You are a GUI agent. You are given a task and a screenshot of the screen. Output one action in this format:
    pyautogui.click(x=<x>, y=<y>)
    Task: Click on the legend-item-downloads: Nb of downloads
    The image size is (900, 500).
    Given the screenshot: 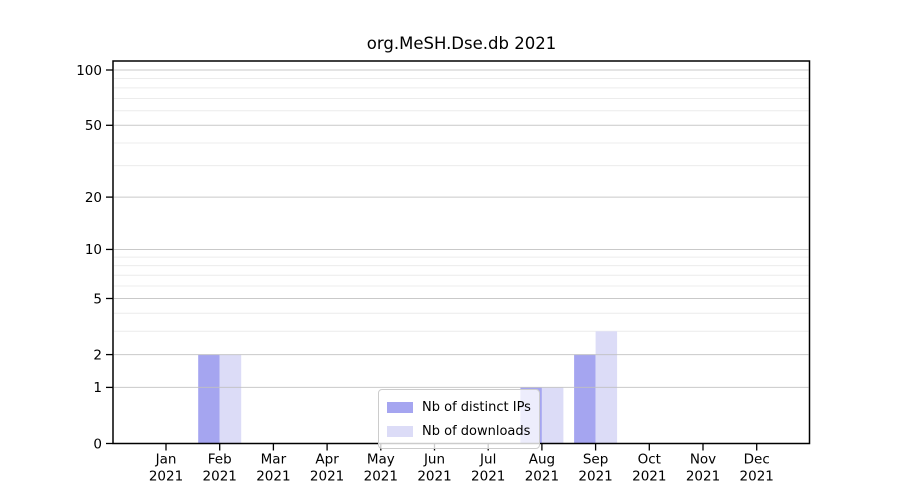 What is the action you would take?
    pyautogui.click(x=459, y=431)
    